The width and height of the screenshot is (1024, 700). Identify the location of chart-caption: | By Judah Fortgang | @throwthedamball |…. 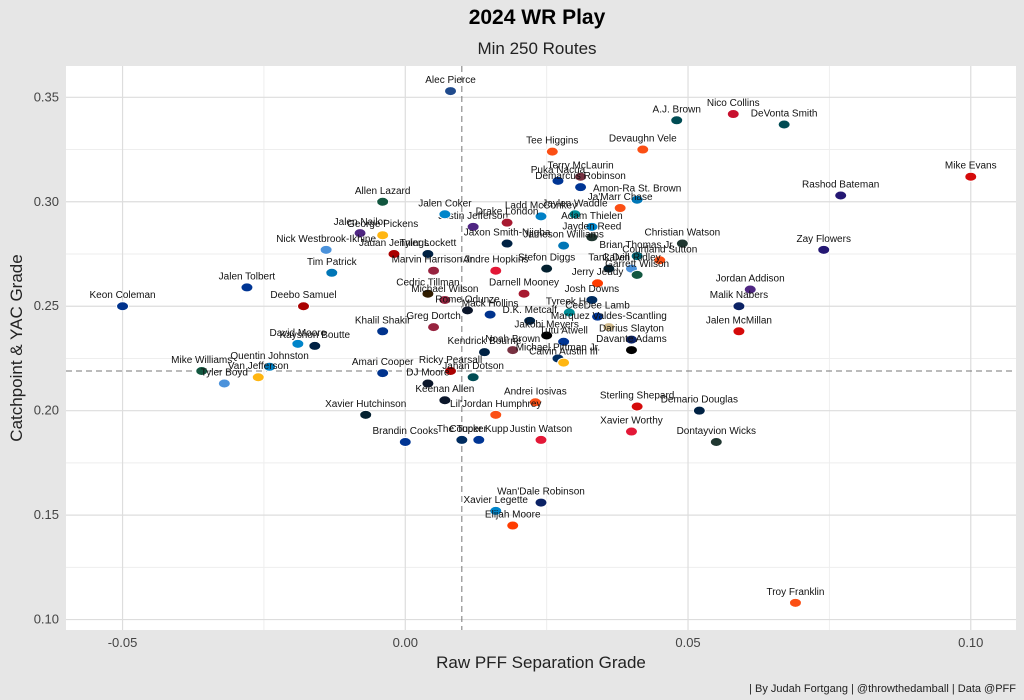
(882, 689).